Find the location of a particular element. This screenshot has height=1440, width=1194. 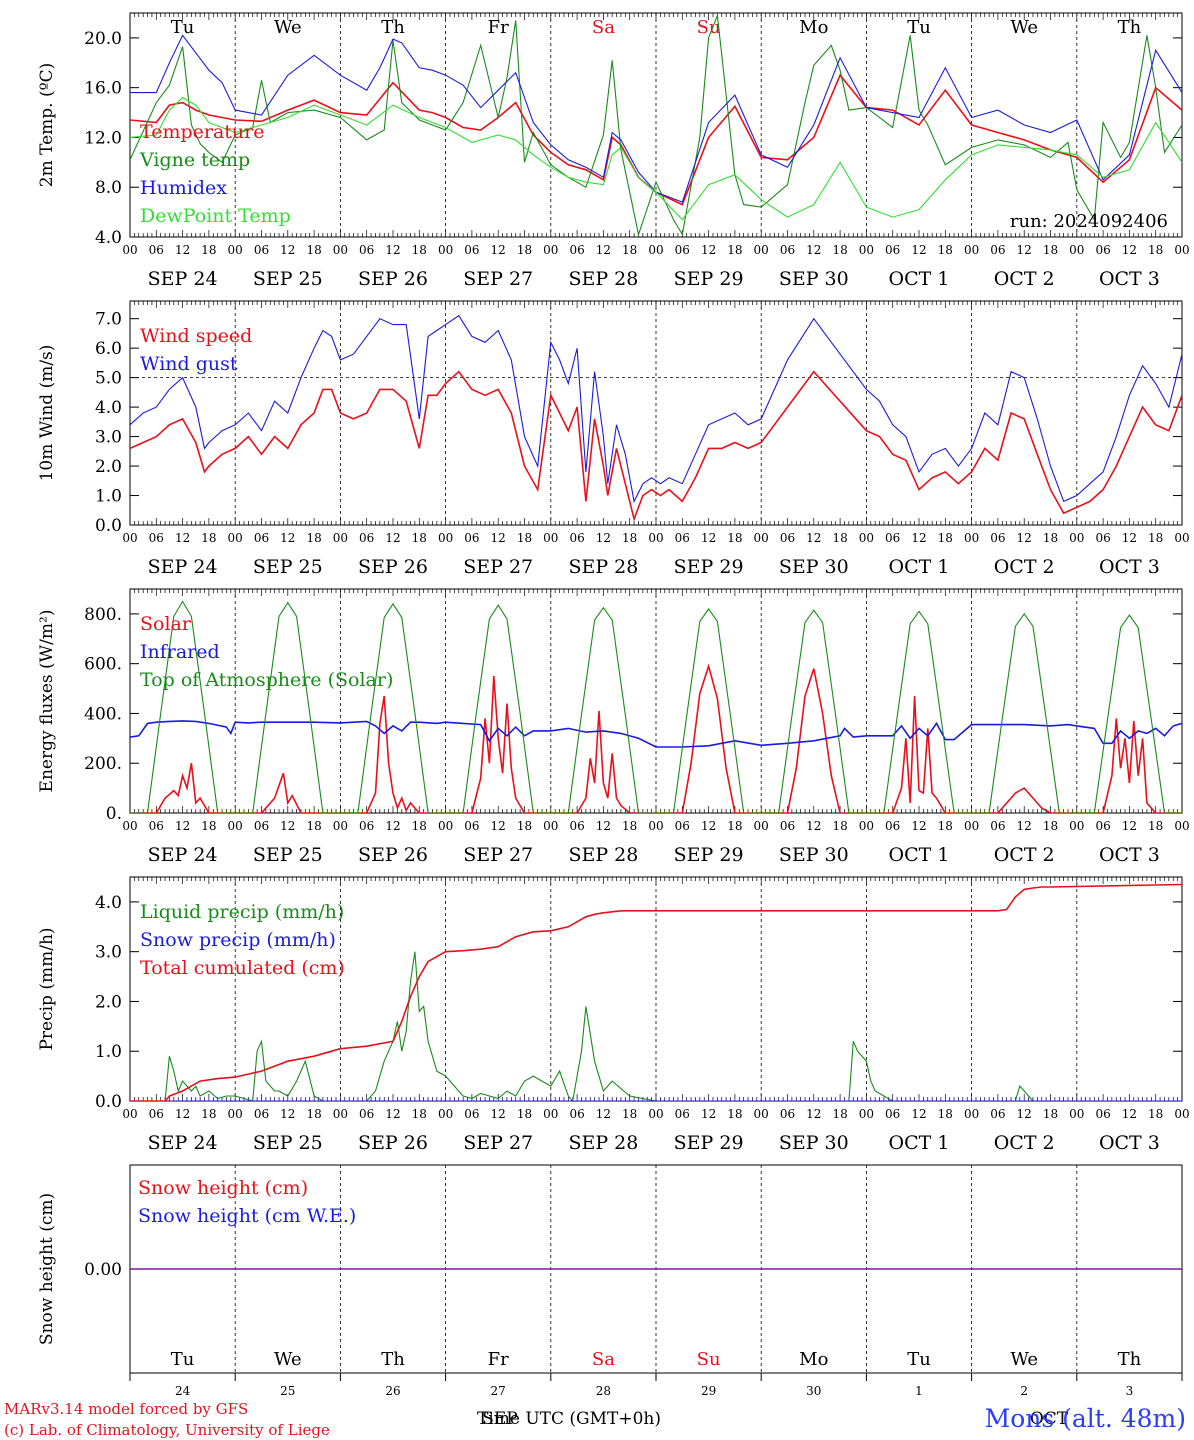

next-month-label: OCT is located at coordinates (1049, 1419).